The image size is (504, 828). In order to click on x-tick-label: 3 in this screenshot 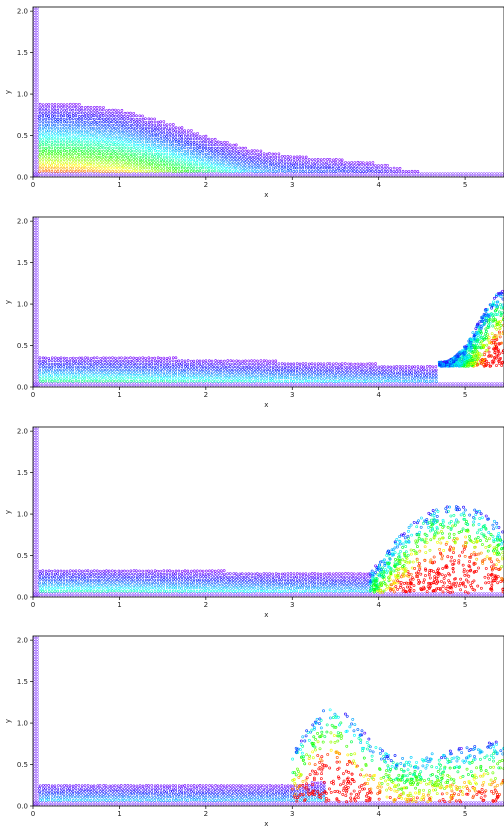, I will do `click(292, 395)`.